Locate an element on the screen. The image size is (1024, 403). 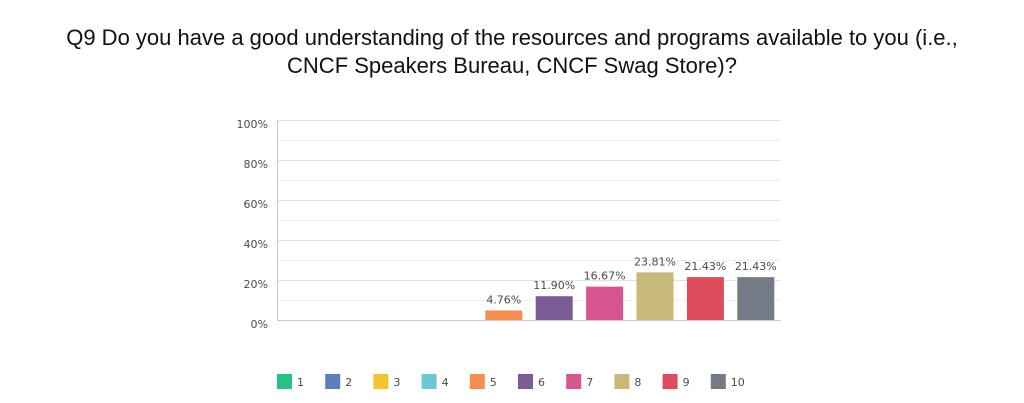
legend: 1 2 3 4 5 6 7 8 9 10 is located at coordinates (511, 381).